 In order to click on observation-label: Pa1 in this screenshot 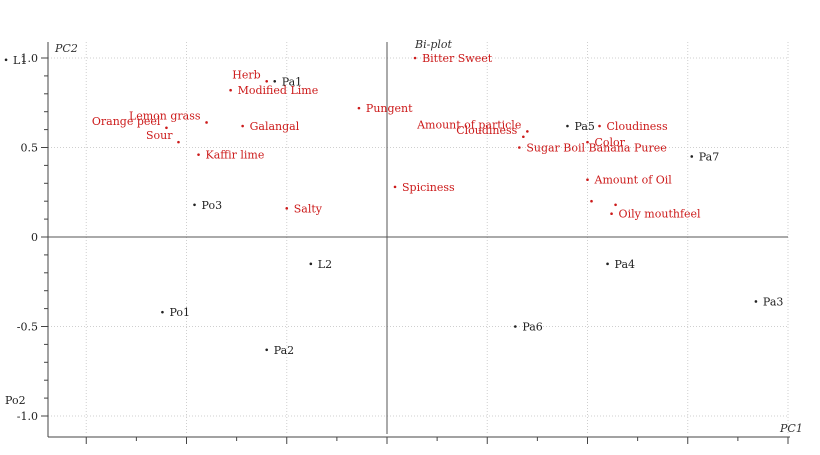, I will do `click(292, 81)`.